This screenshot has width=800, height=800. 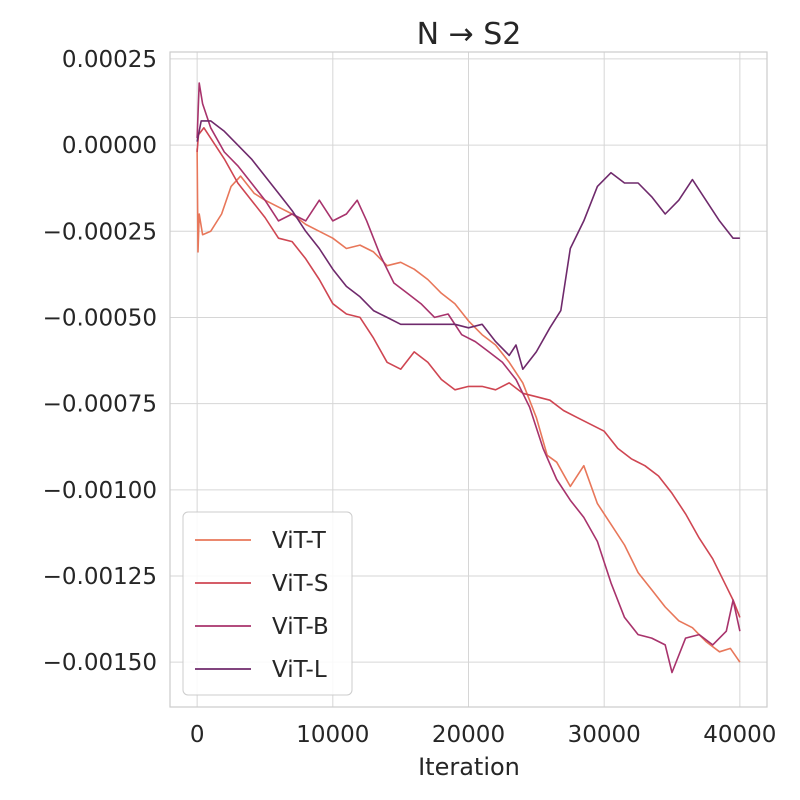 What do you see at coordinates (299, 670) in the screenshot?
I see `legend-label: ViT-L` at bounding box center [299, 670].